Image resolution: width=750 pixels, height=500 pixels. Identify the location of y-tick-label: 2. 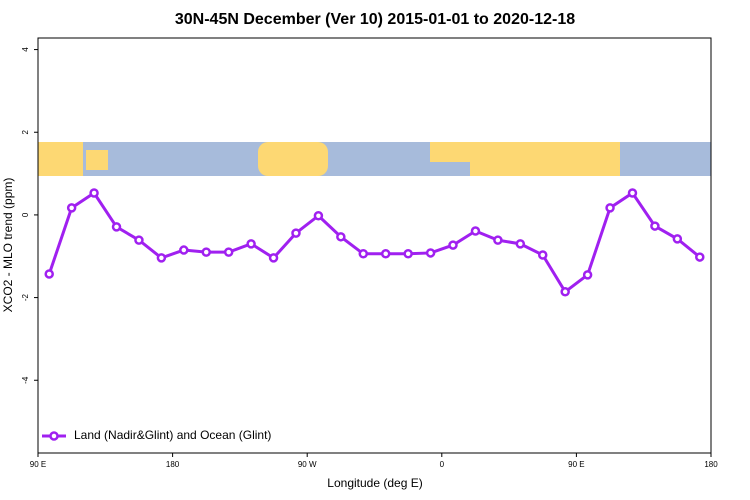
(25, 131).